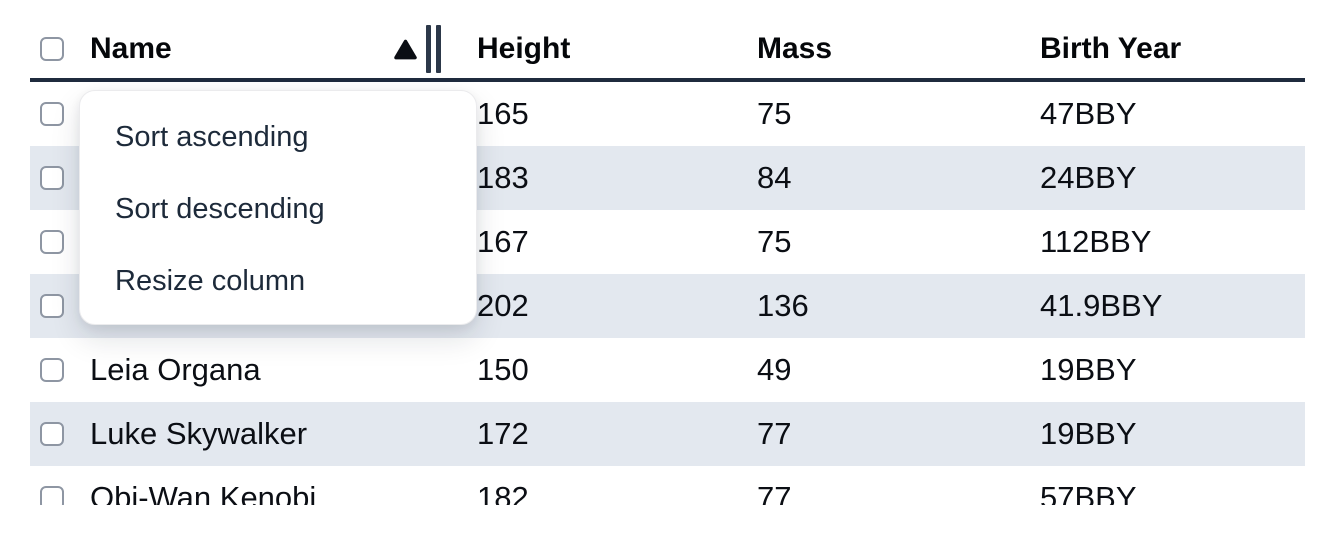  What do you see at coordinates (503, 369) in the screenshot?
I see `cell-height: 150` at bounding box center [503, 369].